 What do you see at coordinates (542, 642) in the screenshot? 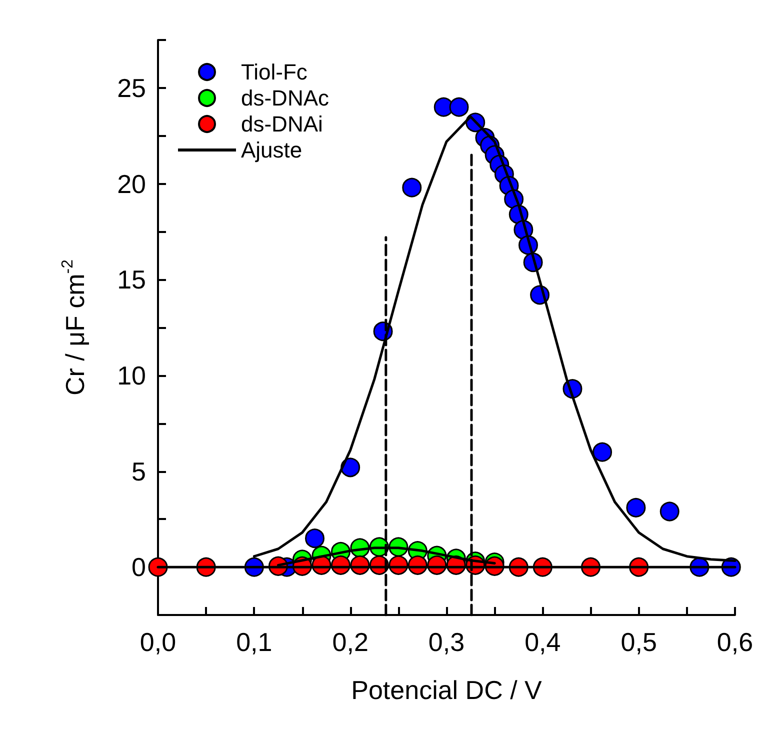
I see `x-tick-label: 0,4` at bounding box center [542, 642].